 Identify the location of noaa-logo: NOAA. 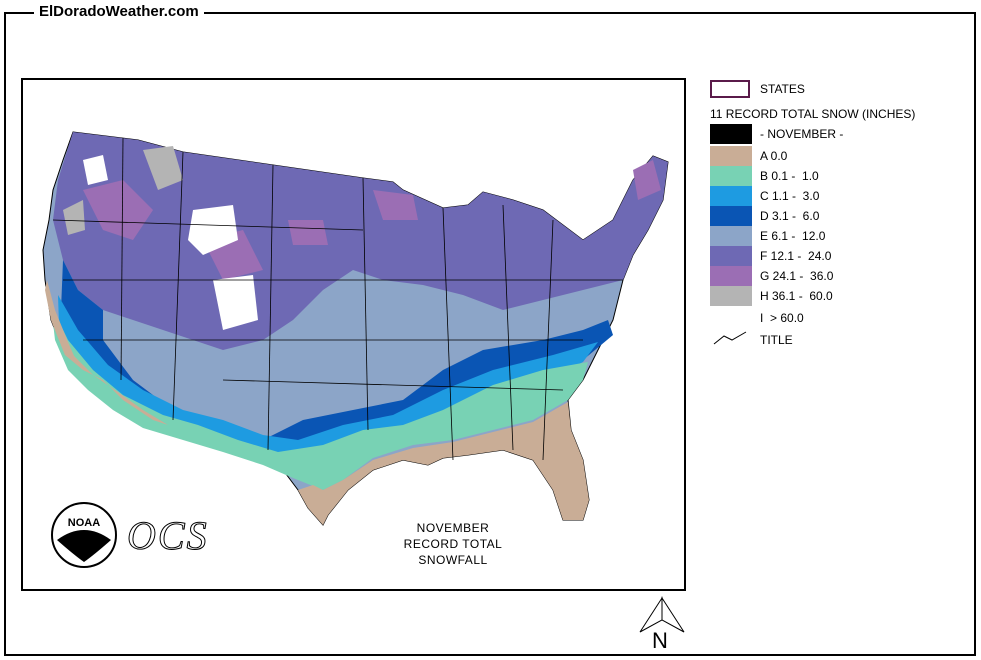
(84, 535).